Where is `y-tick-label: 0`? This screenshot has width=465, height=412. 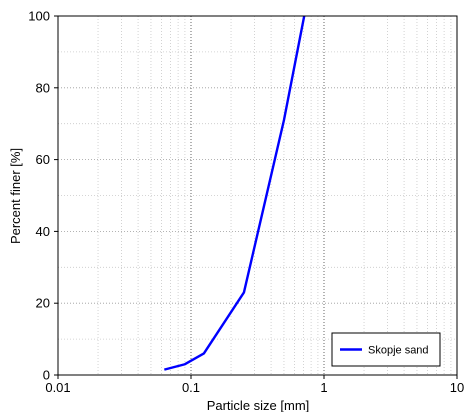
y-tick-label: 0 is located at coordinates (46, 375).